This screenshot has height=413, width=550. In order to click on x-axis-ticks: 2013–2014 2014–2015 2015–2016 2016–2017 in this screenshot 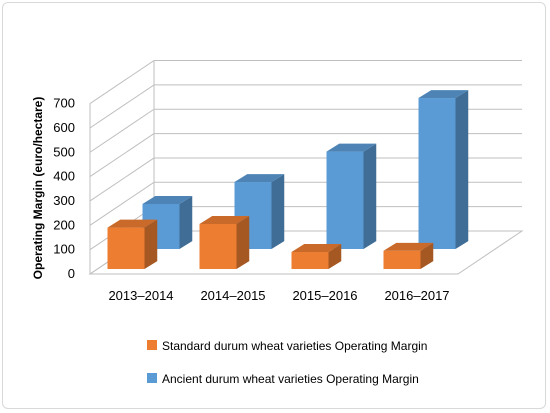, I will do `click(278, 295)`.